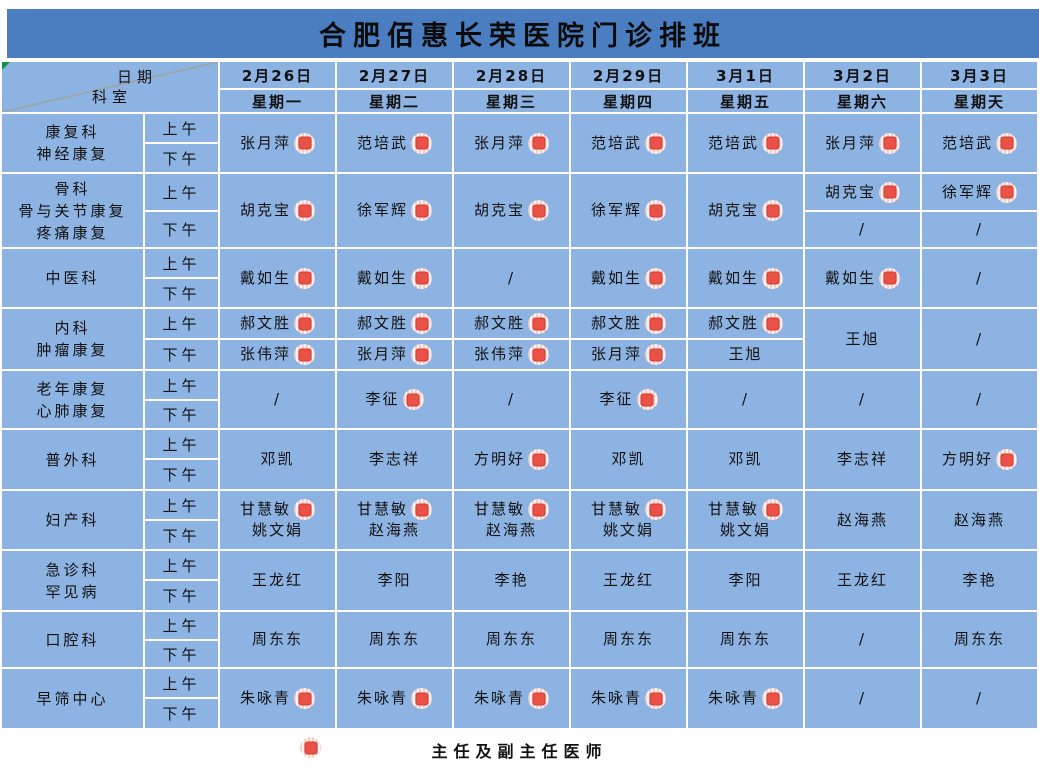  What do you see at coordinates (72, 520) in the screenshot?
I see `department-cell: 妇产科` at bounding box center [72, 520].